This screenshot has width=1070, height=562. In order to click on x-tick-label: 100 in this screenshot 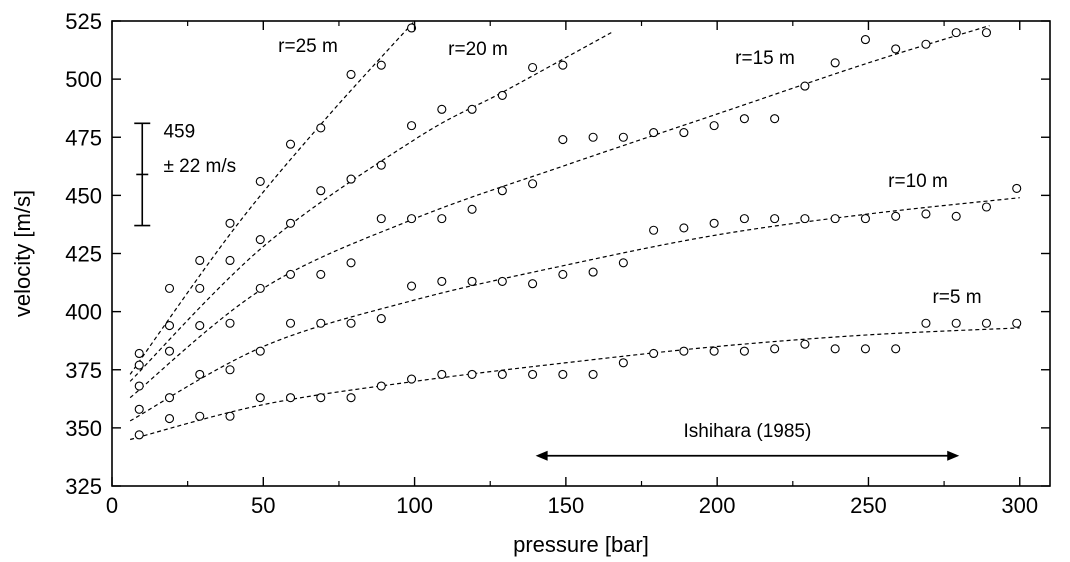, I will do `click(414, 505)`.